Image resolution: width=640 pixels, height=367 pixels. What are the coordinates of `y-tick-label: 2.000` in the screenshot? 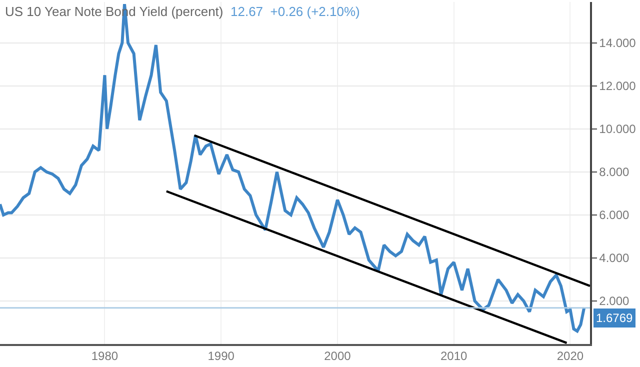 It's located at (614, 301).